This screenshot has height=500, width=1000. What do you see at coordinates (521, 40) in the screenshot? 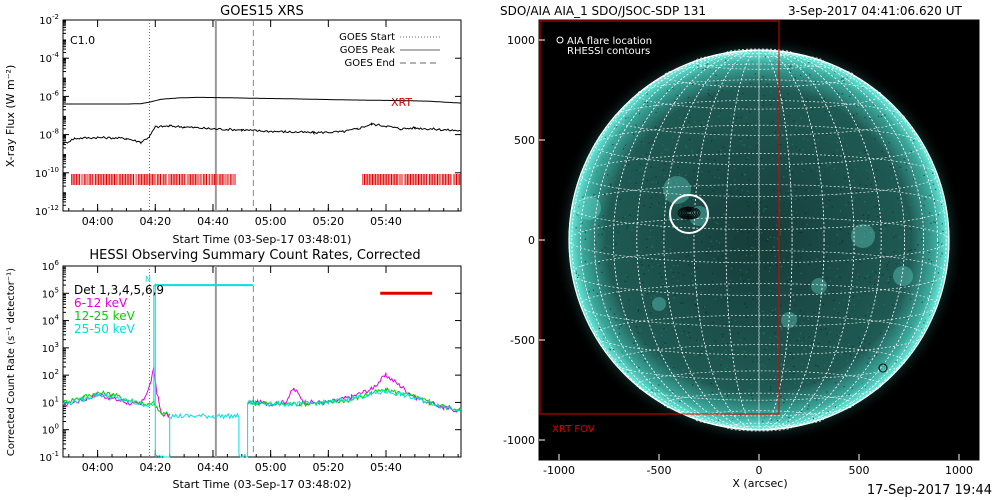
I see `aia-y-tick-label: 1000` at bounding box center [521, 40].